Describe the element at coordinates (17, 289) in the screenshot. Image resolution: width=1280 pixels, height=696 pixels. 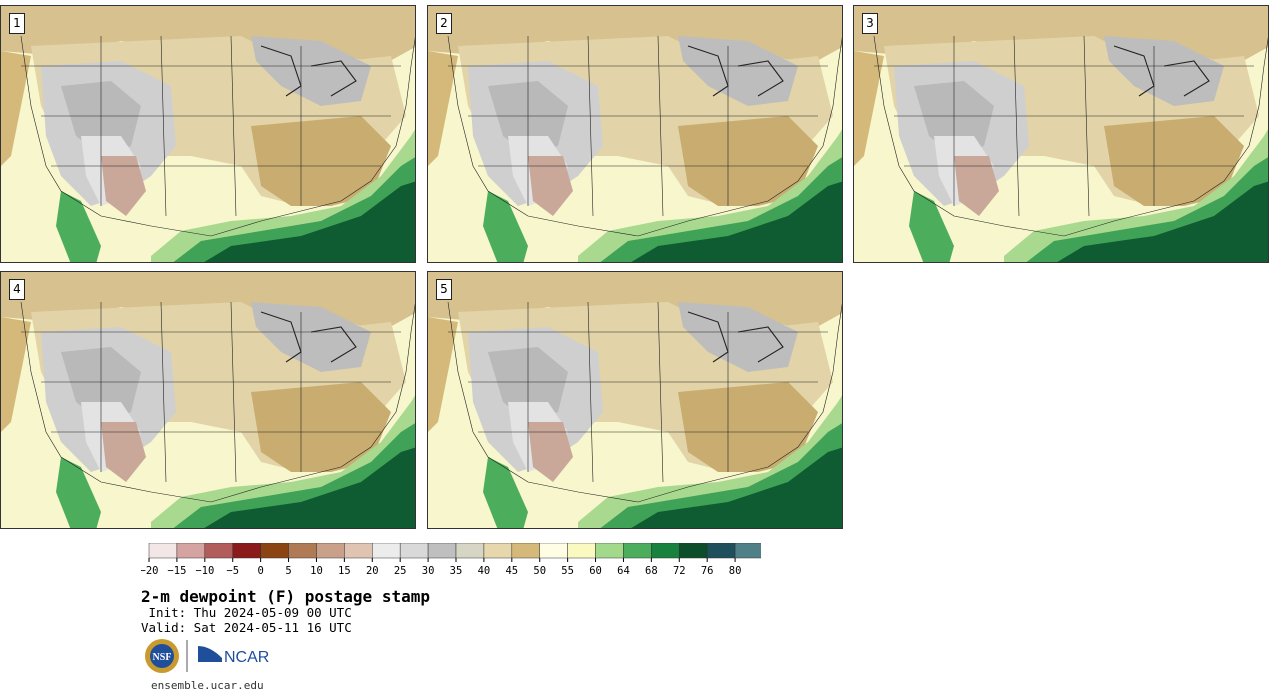
I see `stamp-number: 4` at that location.